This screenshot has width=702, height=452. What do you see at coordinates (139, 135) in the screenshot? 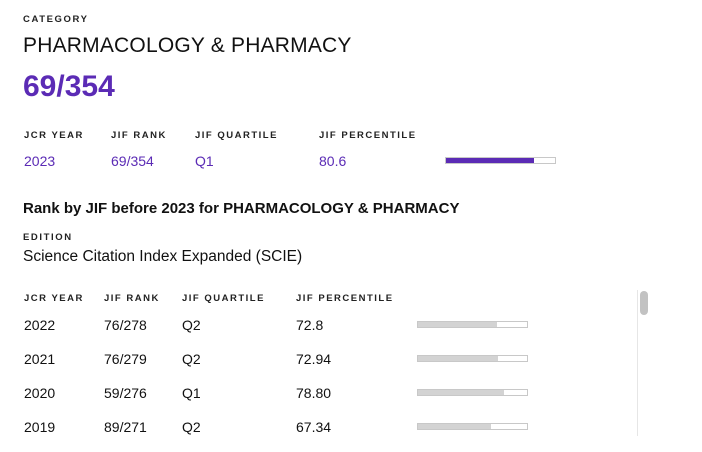
I see `summary-header-rank: JIF RANK` at bounding box center [139, 135].